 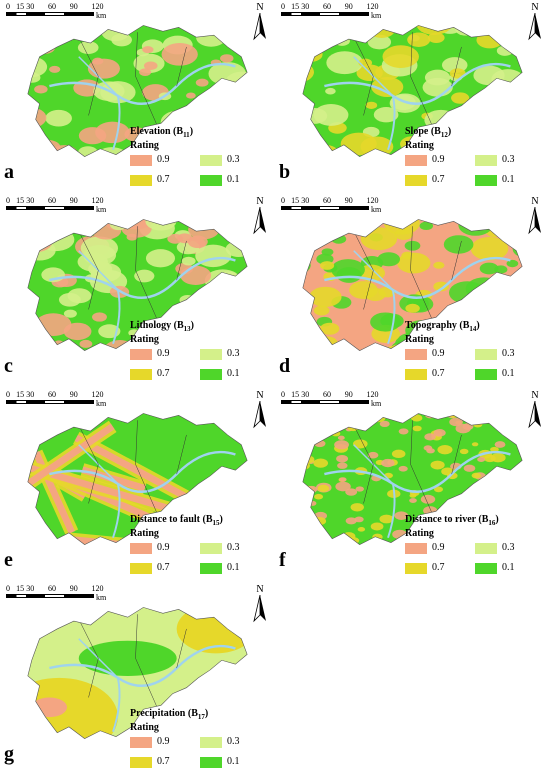 What do you see at coordinates (157, 325) in the screenshot?
I see `map-title-text: Lithology (B` at bounding box center [157, 325].